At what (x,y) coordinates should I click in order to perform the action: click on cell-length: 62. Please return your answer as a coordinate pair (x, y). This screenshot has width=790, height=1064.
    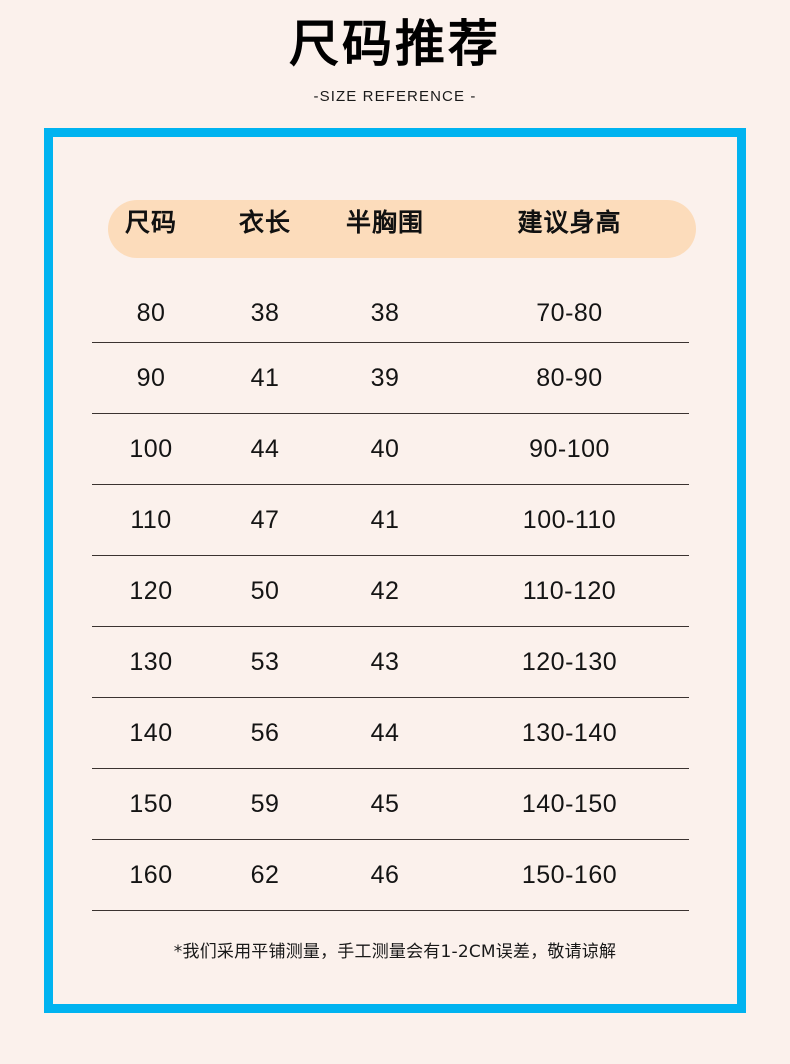
    Looking at the image, I should click on (265, 875).